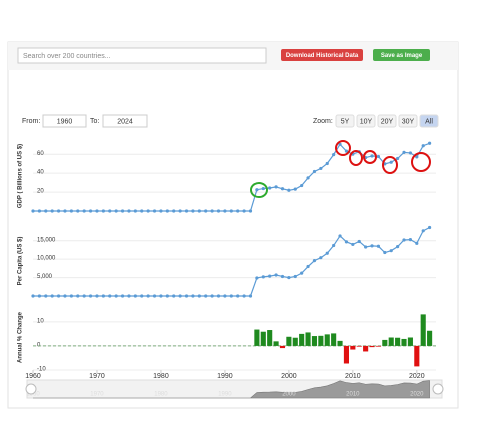  What do you see at coordinates (21, 261) in the screenshot?
I see `y-axis-title: Per Capita (US $)` at bounding box center [21, 261].